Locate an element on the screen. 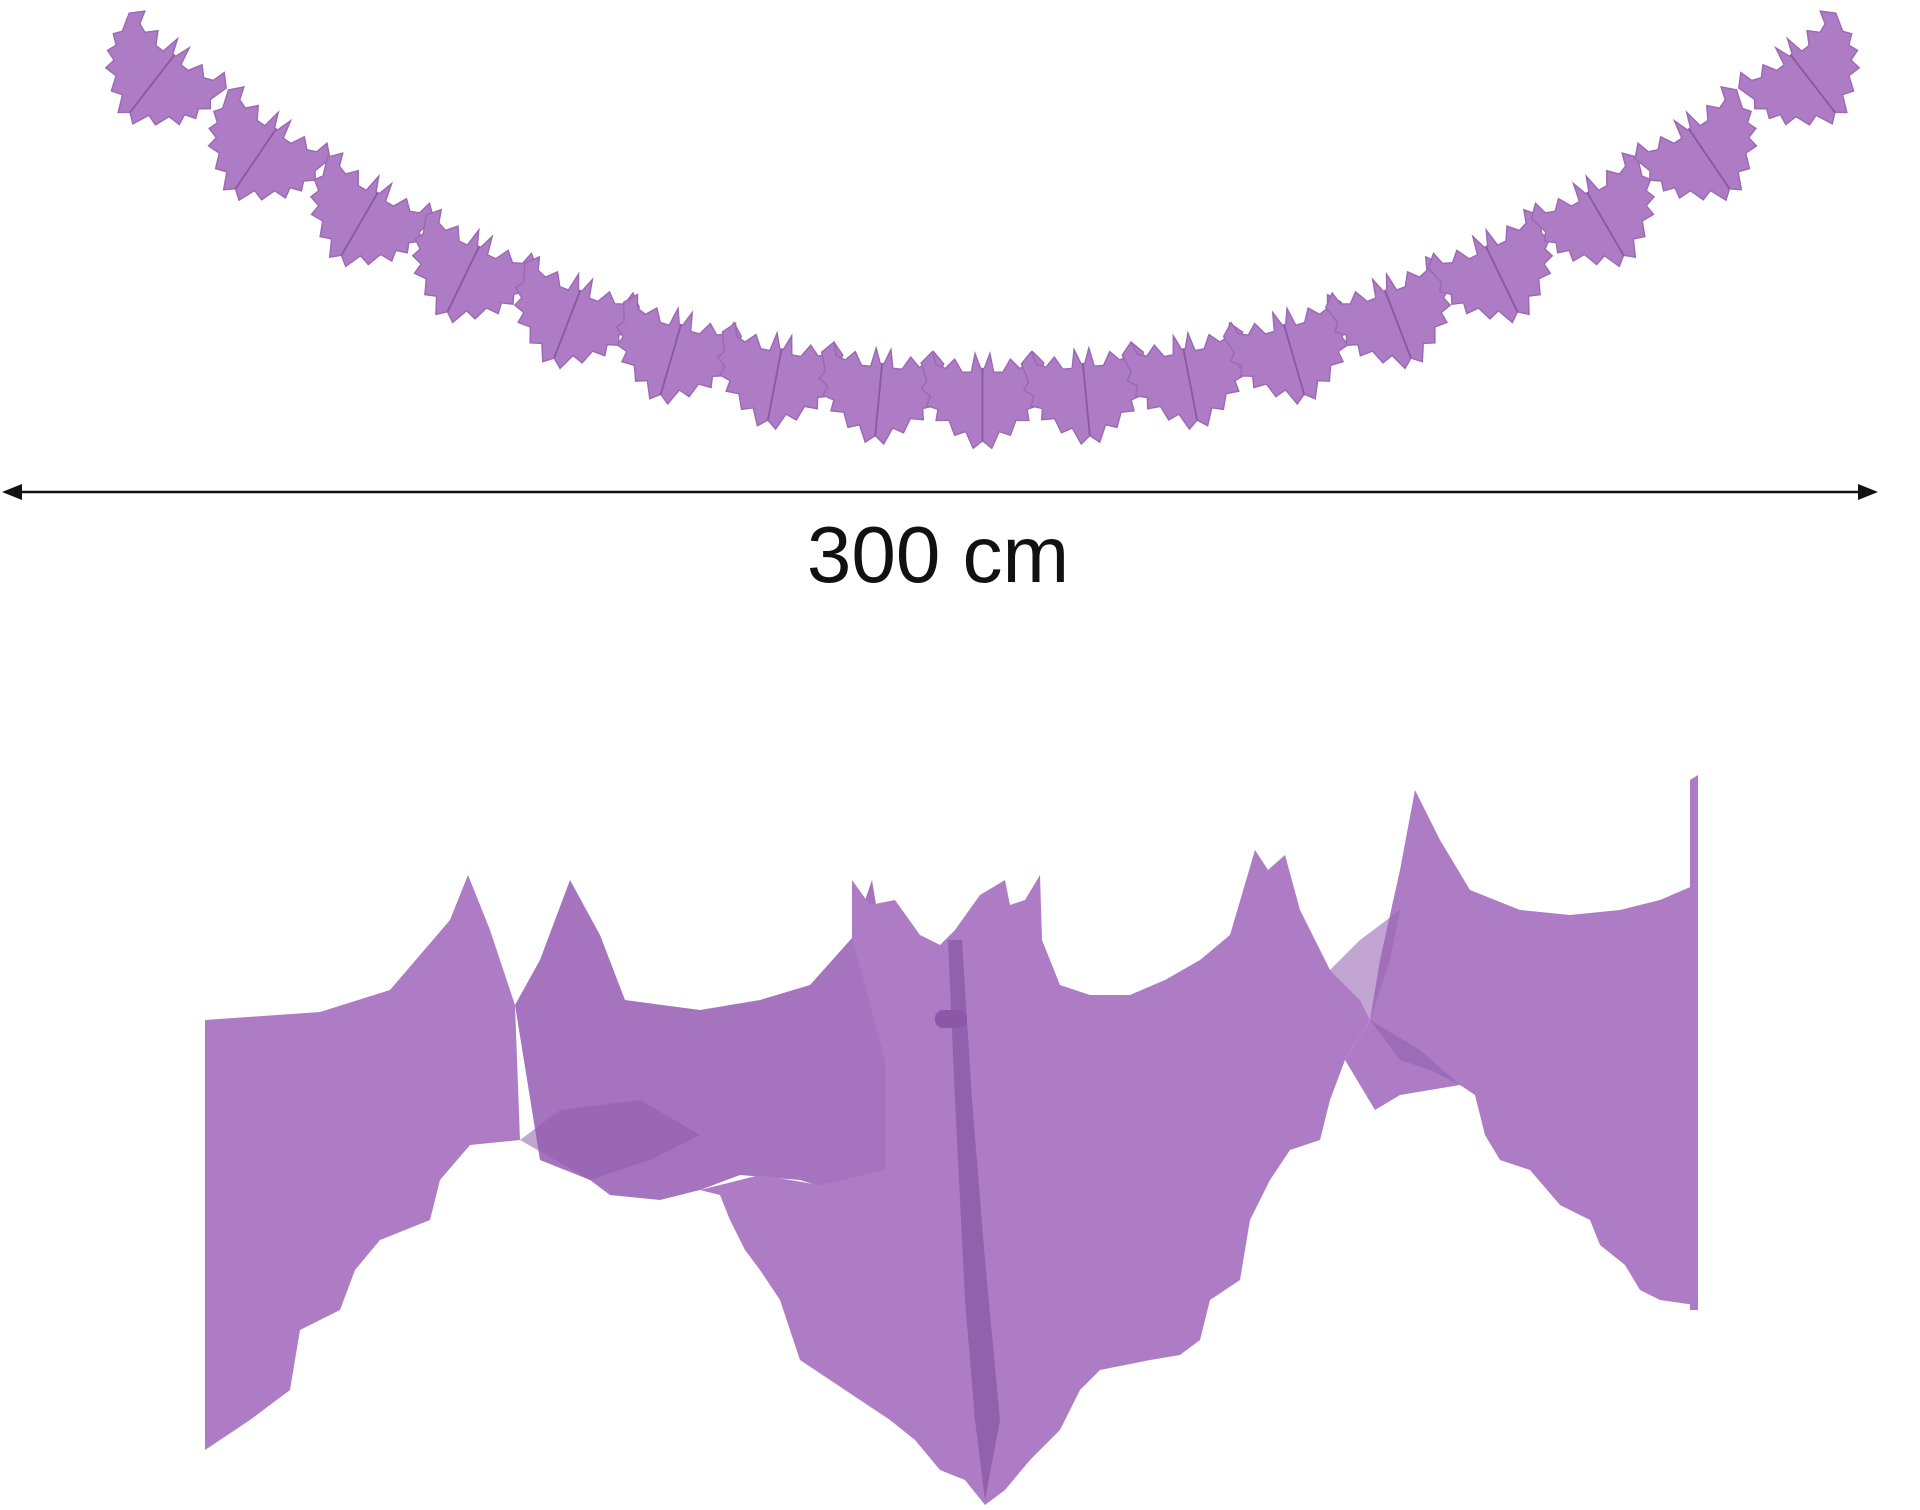 This screenshot has width=1920, height=1510. closeup-bat-right is located at coordinates (1520, 1047).